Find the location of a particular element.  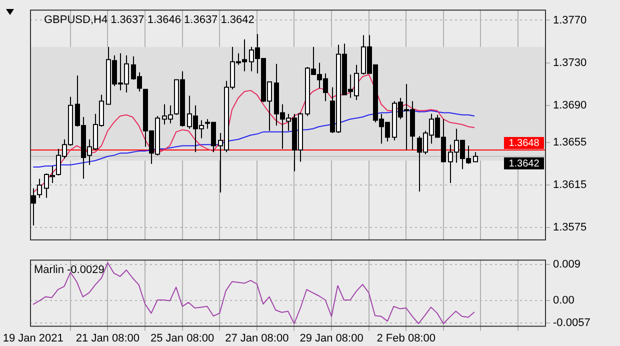

chart-title: GBPUSD,H4 1.3637 1.3646 1.3637 1.3642 is located at coordinates (149, 20).